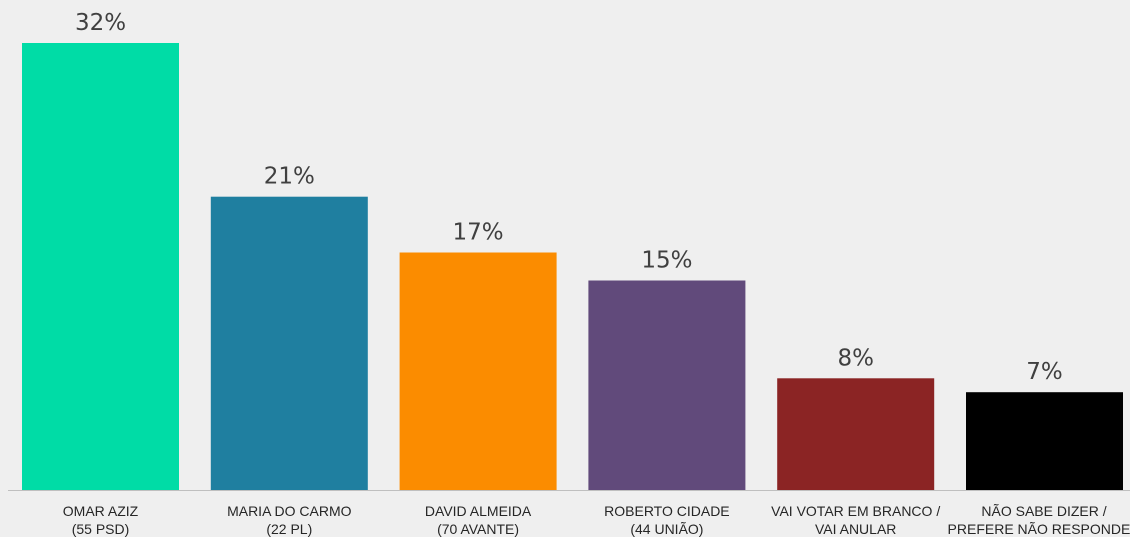 The width and height of the screenshot is (1130, 537). I want to click on value-label-0: 32%, so click(100, 23).